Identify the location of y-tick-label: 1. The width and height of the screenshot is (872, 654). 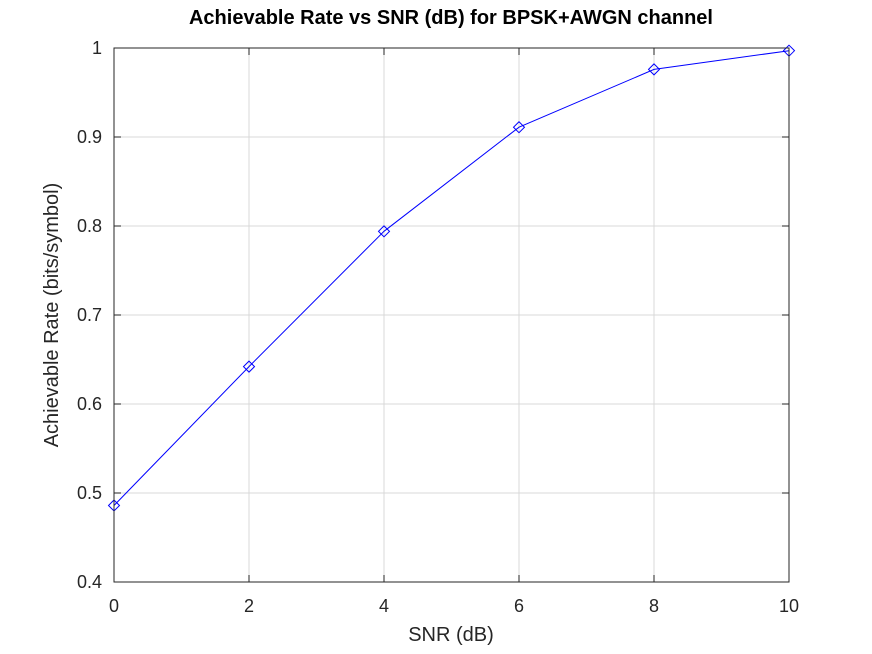
(97, 48).